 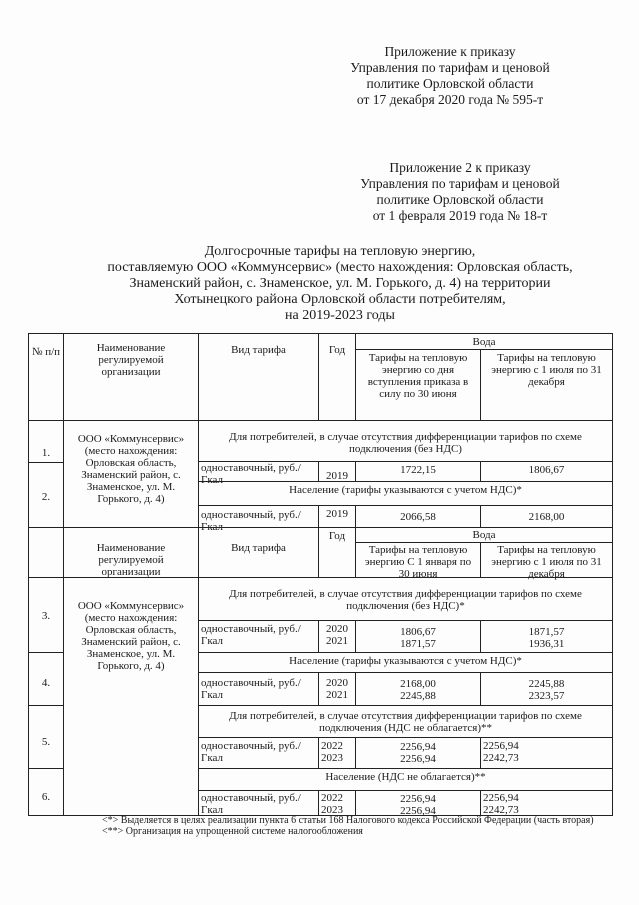 I want to click on tariff-value: 1806,67, so click(x=546, y=471).